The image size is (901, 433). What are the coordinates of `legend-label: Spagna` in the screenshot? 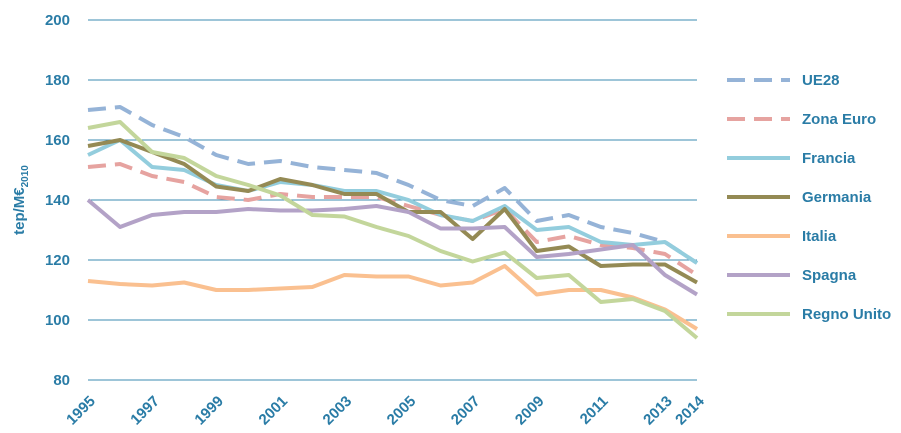 It's located at (829, 275).